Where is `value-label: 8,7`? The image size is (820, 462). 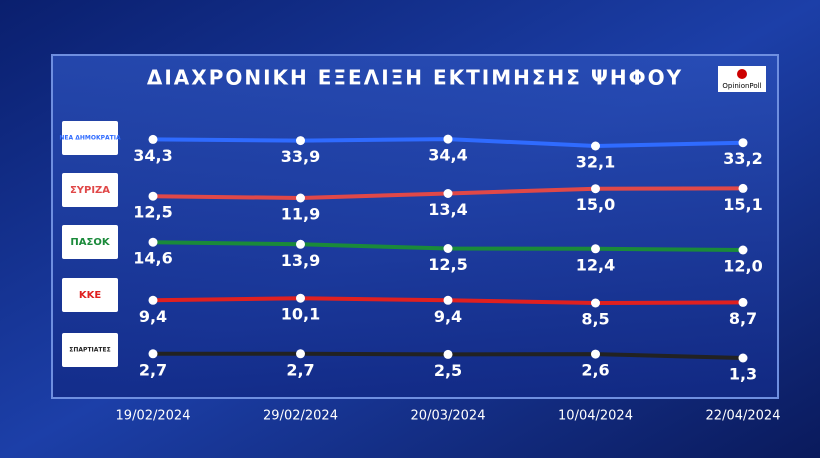
value-label: 8,7 is located at coordinates (743, 318).